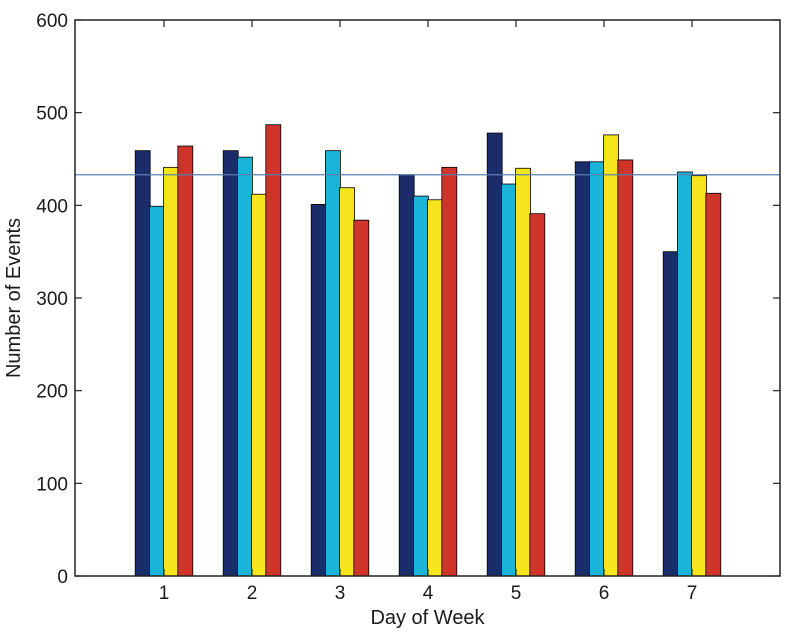  What do you see at coordinates (699, 376) in the screenshot?
I see `bar-series3-day7` at bounding box center [699, 376].